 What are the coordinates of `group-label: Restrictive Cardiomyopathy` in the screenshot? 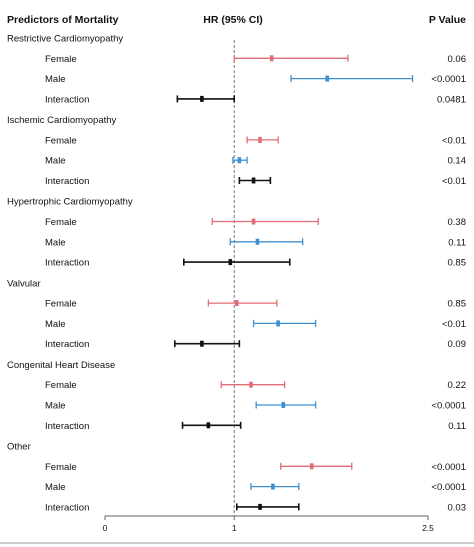 It's located at (65, 39).